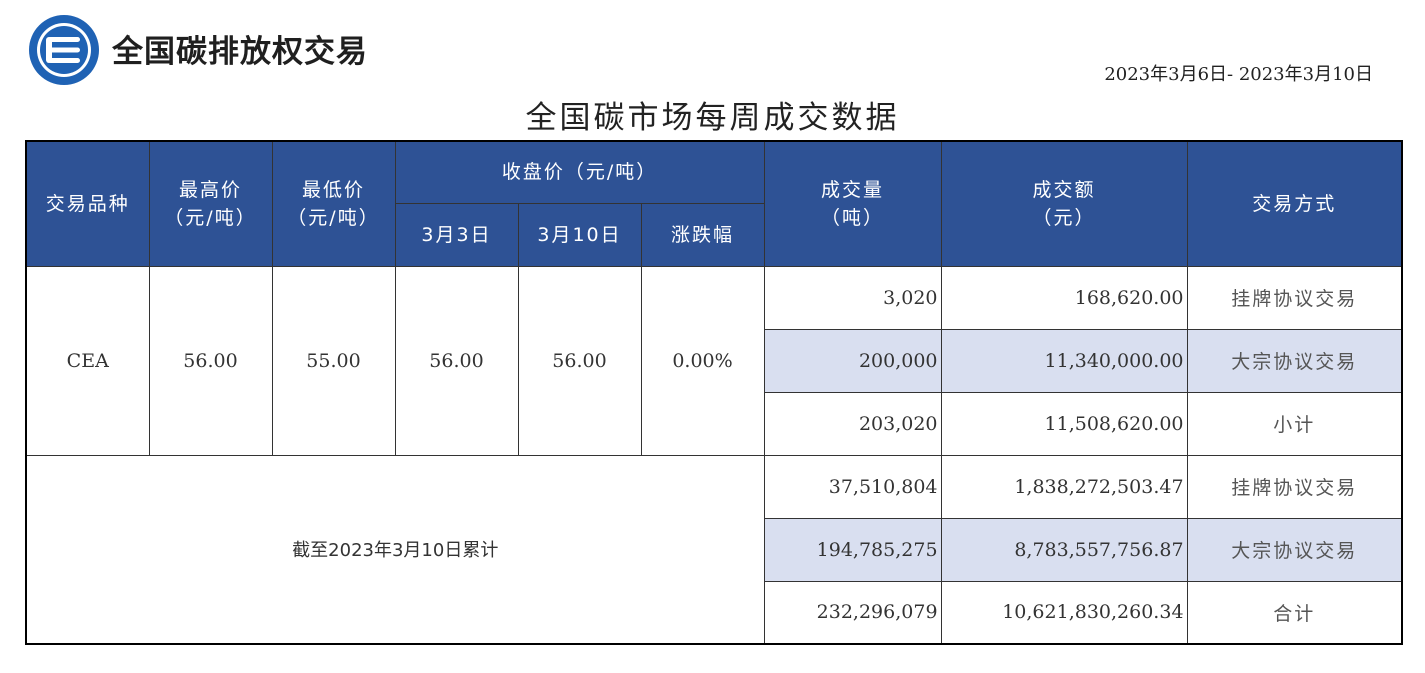 The height and width of the screenshot is (673, 1425). What do you see at coordinates (1064, 612) in the screenshot?
I see `amount-cell: 10,621,830,260.34` at bounding box center [1064, 612].